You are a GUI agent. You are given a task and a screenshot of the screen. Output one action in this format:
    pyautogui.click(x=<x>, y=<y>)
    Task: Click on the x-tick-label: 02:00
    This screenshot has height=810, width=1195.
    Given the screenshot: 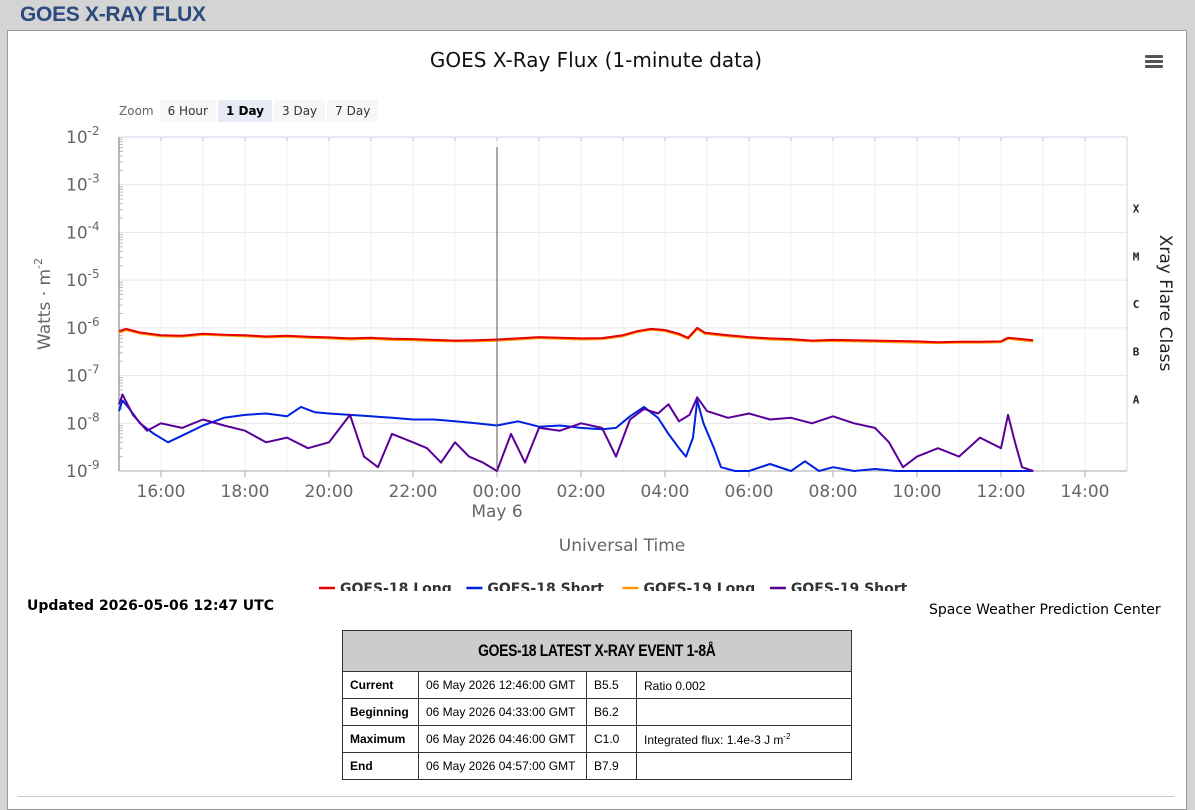 What is the action you would take?
    pyautogui.click(x=581, y=492)
    